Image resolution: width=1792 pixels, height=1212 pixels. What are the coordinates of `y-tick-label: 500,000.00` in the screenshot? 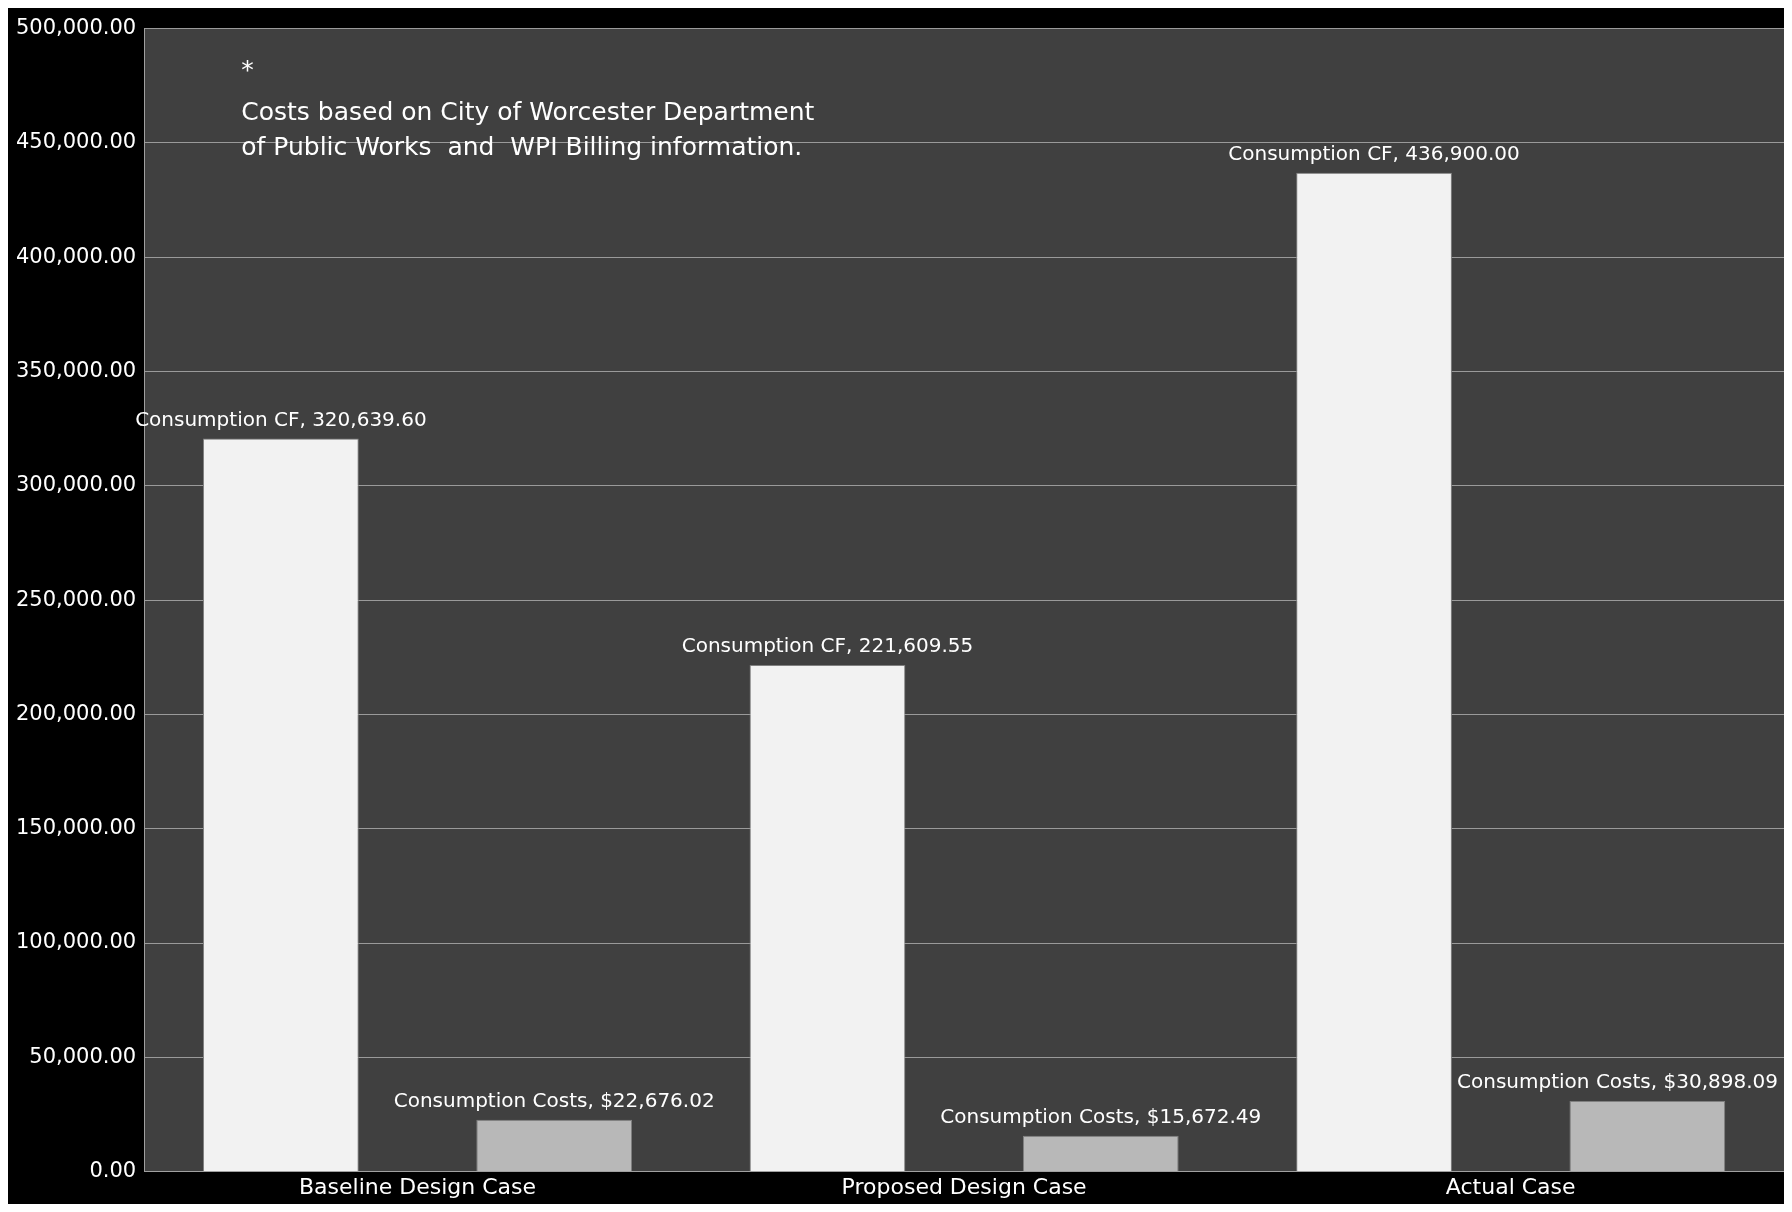 It's located at (76, 27).